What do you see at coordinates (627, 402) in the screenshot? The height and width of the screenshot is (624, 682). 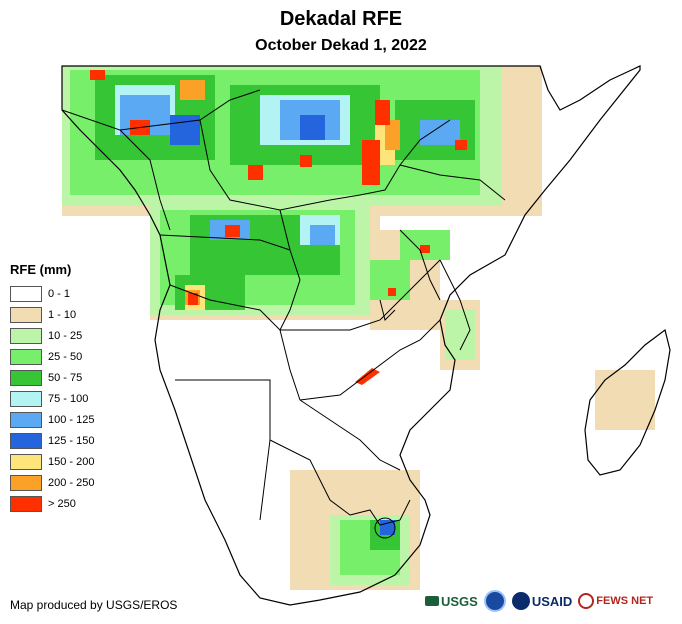 I see `madagascar-outline` at bounding box center [627, 402].